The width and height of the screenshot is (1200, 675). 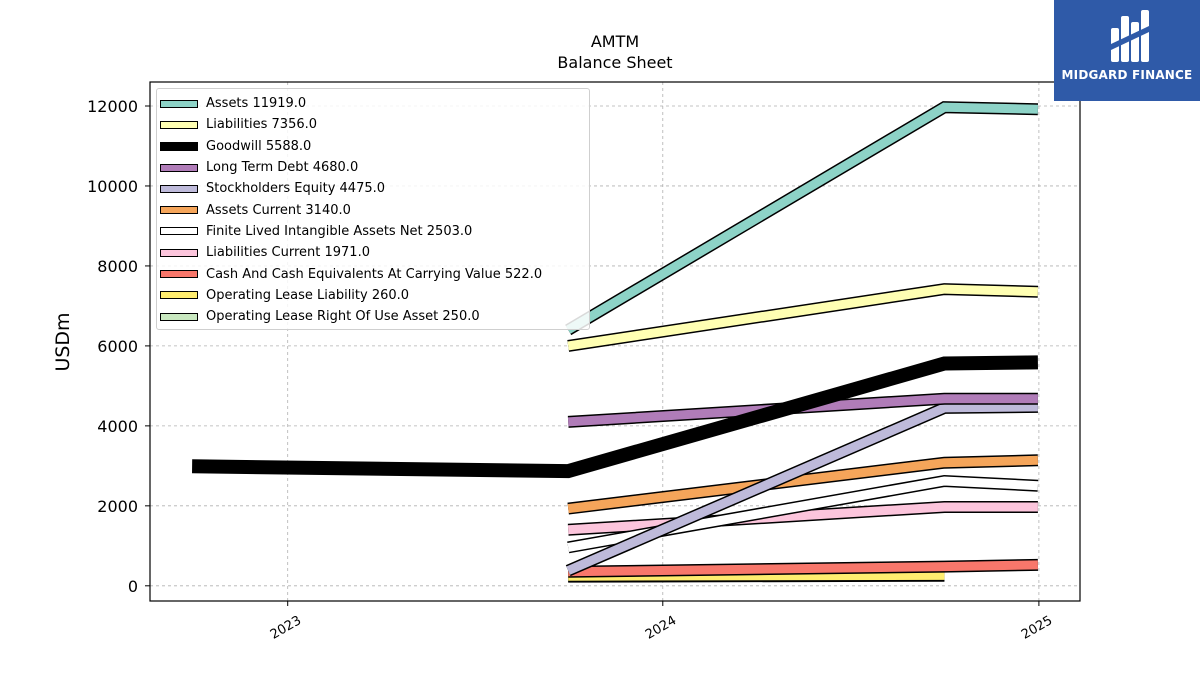 What do you see at coordinates (343, 317) in the screenshot?
I see `legend-label: Operating Lease Right Of Use Asset 250.0` at bounding box center [343, 317].